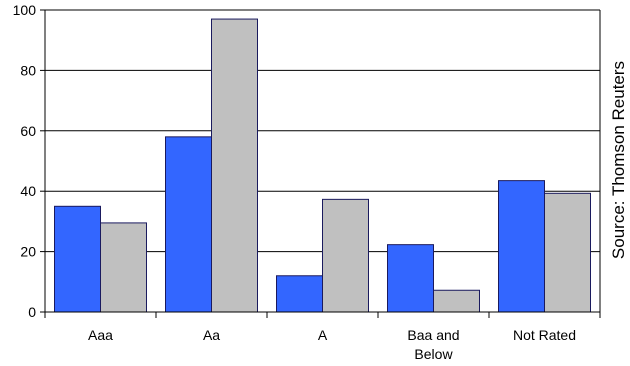  I want to click on y-tick-label: 0, so click(32, 312).